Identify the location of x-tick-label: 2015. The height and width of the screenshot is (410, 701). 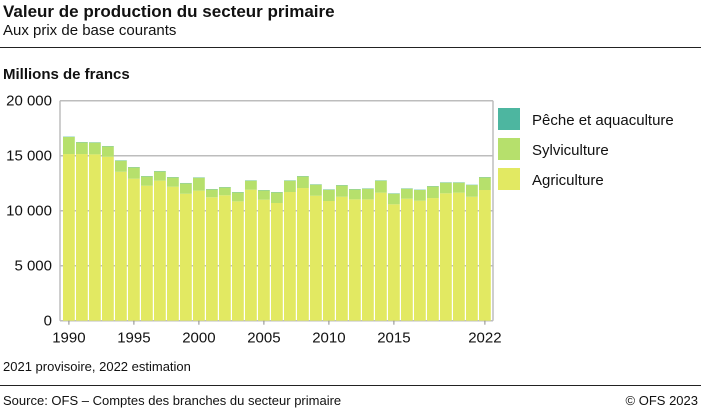
(393, 338).